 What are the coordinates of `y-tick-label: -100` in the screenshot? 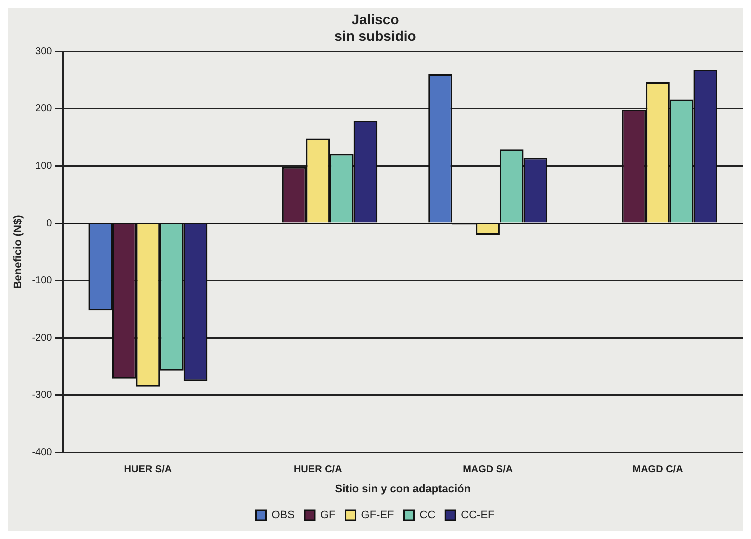 It's located at (42, 281).